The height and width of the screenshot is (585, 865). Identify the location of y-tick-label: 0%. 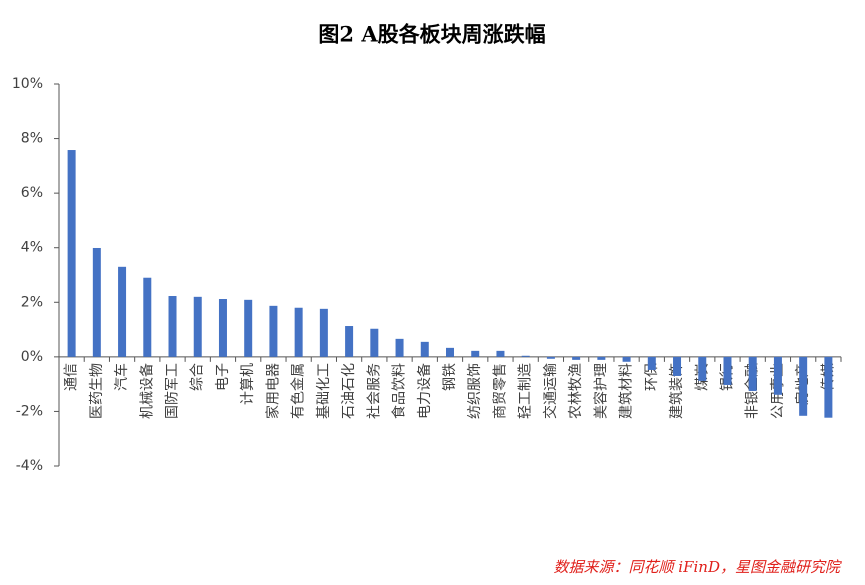
(32, 357).